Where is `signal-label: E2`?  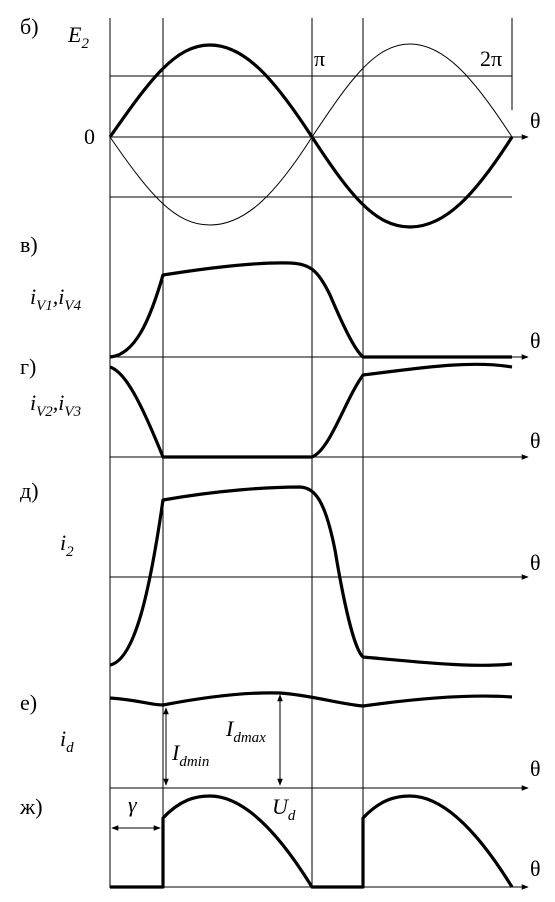 signal-label: E2 is located at coordinates (78, 37).